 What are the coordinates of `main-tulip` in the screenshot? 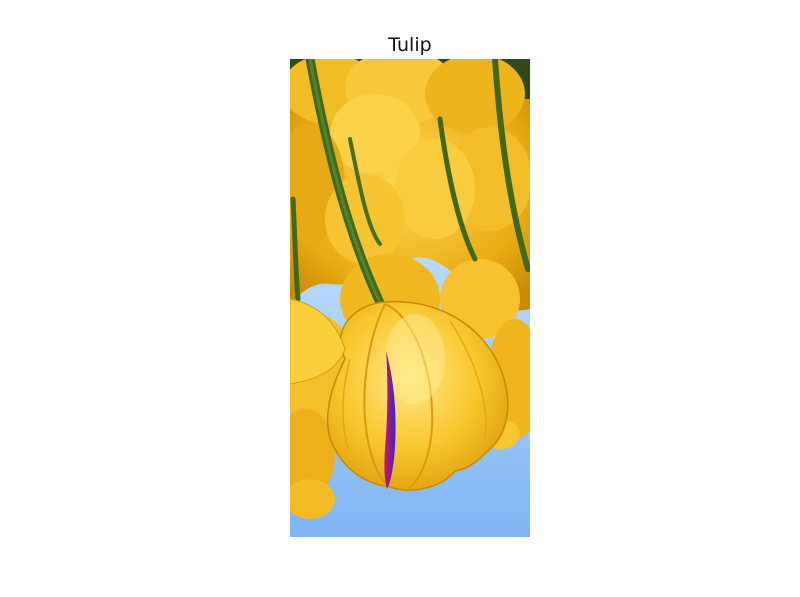 It's located at (417, 395).